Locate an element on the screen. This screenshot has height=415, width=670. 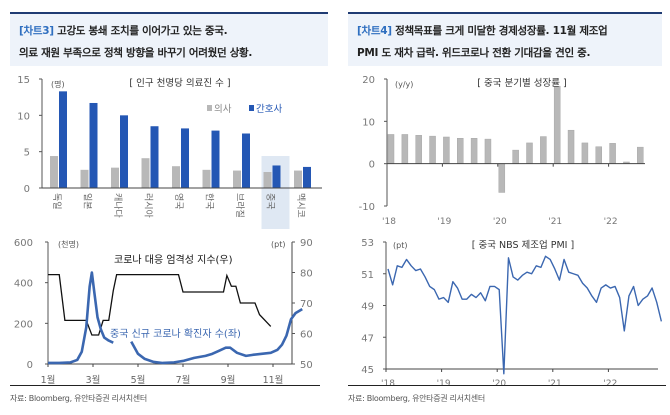
right-y-tick-label: 60 is located at coordinates (306, 335).